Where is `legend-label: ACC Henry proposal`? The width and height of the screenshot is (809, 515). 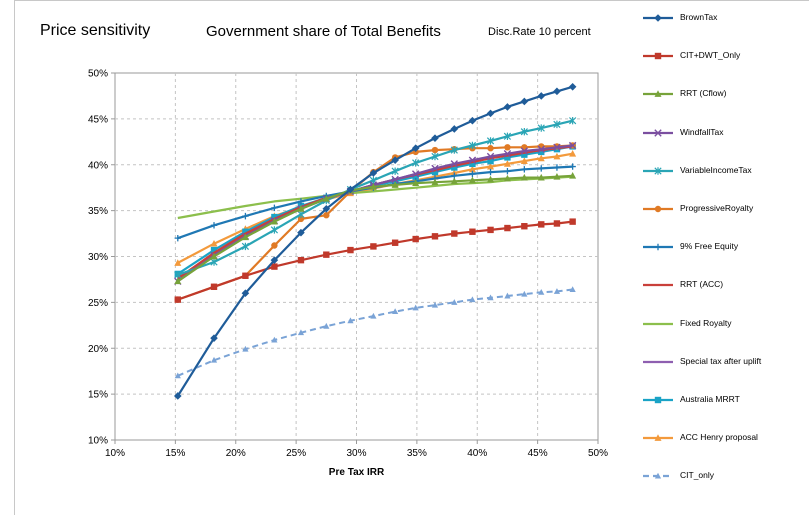 legend-label: ACC Henry proposal is located at coordinates (719, 437).